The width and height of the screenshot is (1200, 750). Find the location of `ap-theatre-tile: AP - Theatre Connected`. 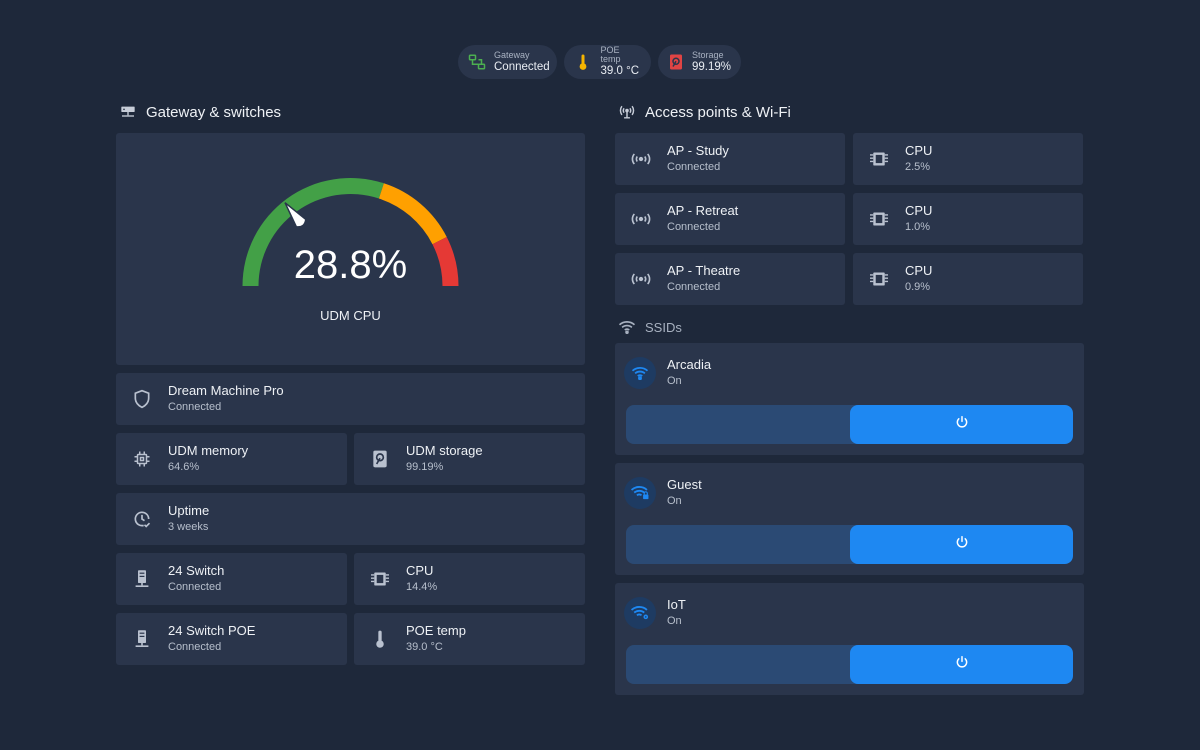

ap-theatre-tile: AP - Theatre Connected is located at coordinates (730, 279).